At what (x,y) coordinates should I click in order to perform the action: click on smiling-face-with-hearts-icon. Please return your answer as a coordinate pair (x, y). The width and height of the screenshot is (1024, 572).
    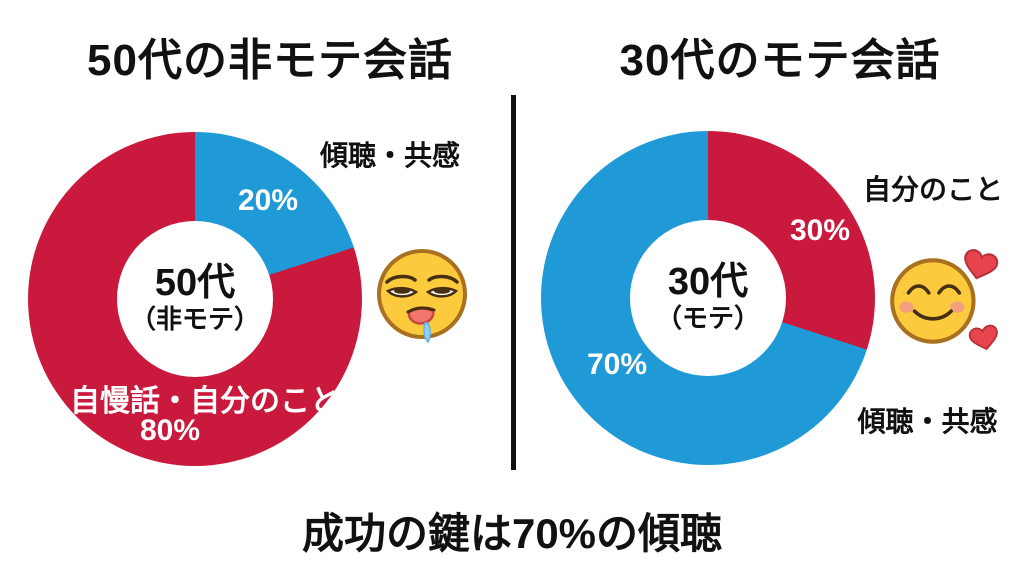
    Looking at the image, I should click on (944, 300).